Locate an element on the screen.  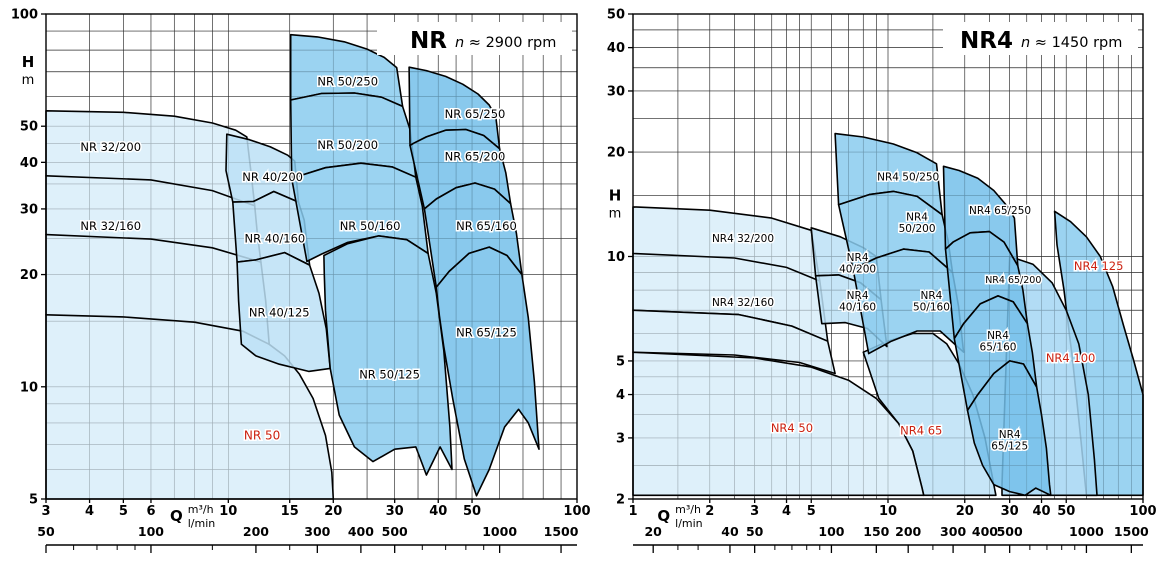
x-tick-label: 1 is located at coordinates (632, 511).